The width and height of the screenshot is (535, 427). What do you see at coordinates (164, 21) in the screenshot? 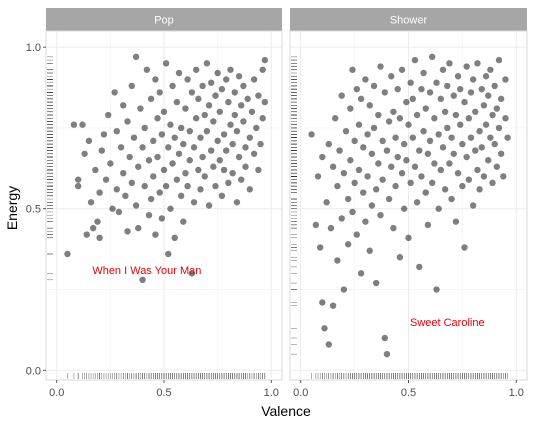
I see `facet-strip-label: Pop` at bounding box center [164, 21].